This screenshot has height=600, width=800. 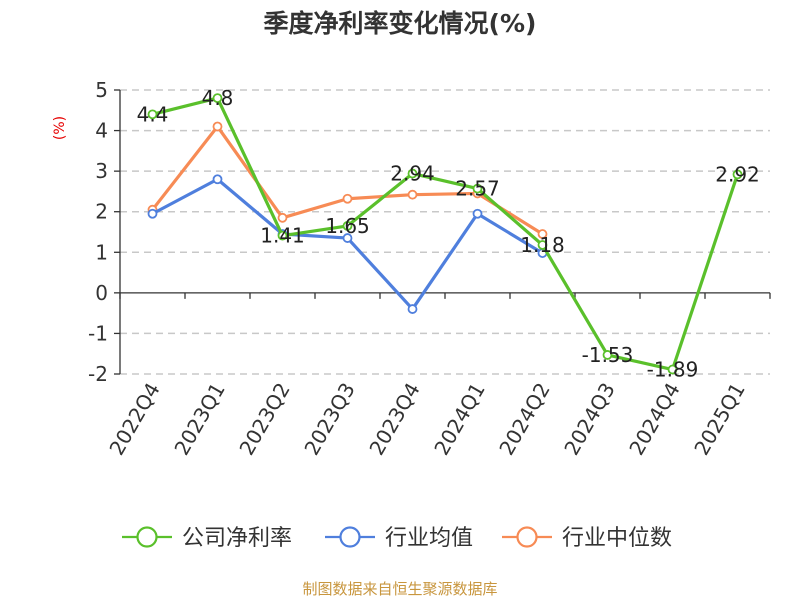 What do you see at coordinates (524, 419) in the screenshot?
I see `x-tick-label: 2024Q2` at bounding box center [524, 419].